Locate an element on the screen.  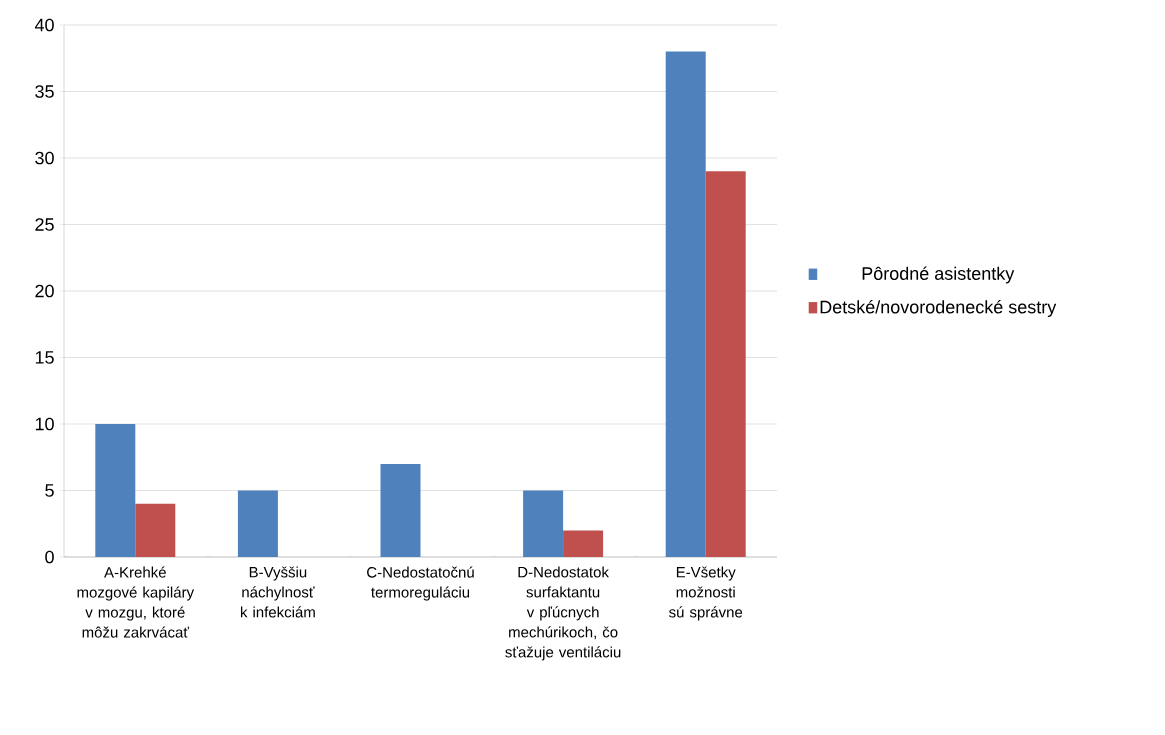
y-tick-label: 40 is located at coordinates (44, 25).